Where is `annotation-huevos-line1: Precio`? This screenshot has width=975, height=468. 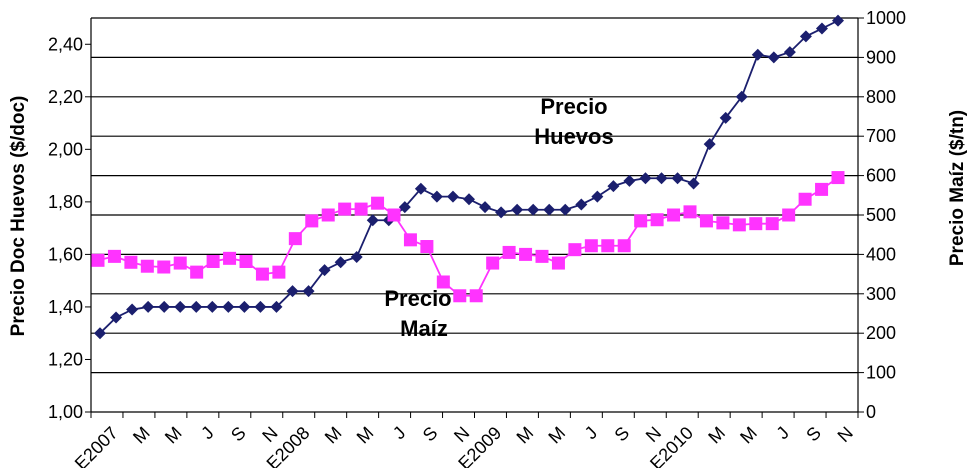 annotation-huevos-line1: Precio is located at coordinates (573, 106).